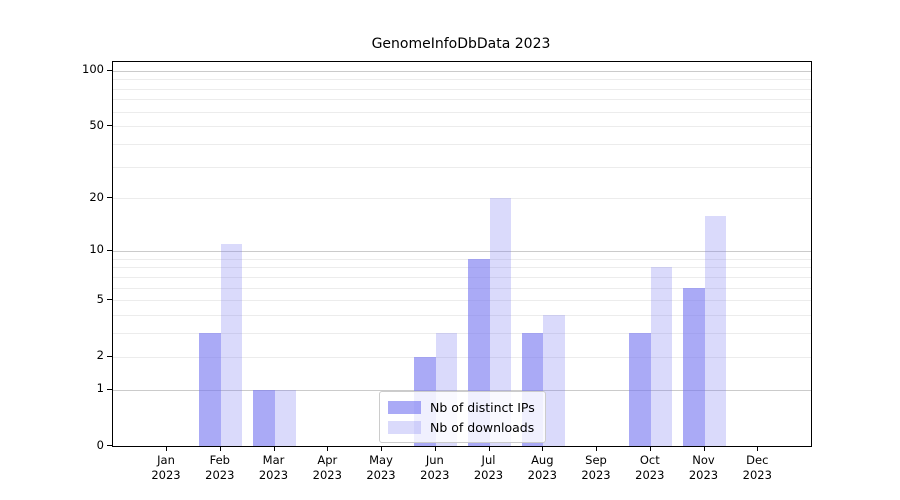 The image size is (900, 500). Describe the element at coordinates (96, 124) in the screenshot. I see `y-tick-label: 50` at that location.